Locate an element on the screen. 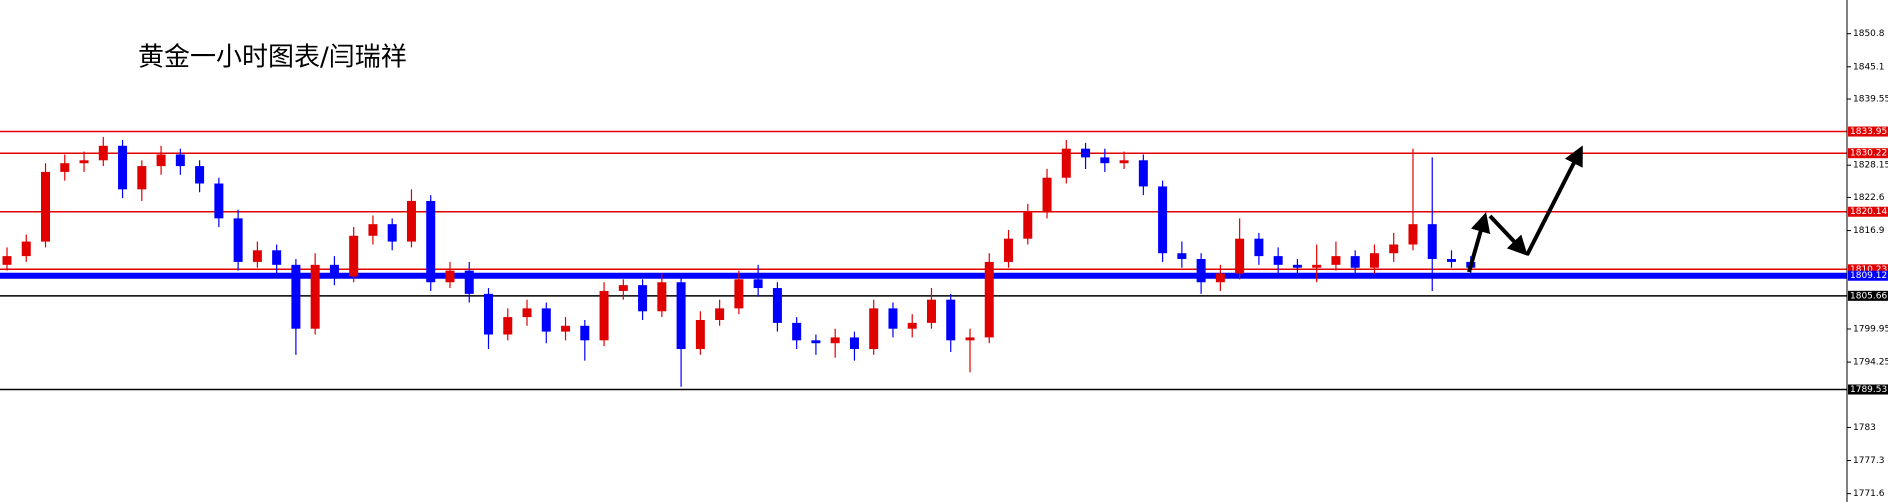  forecast-arrows is located at coordinates (1525, 209).